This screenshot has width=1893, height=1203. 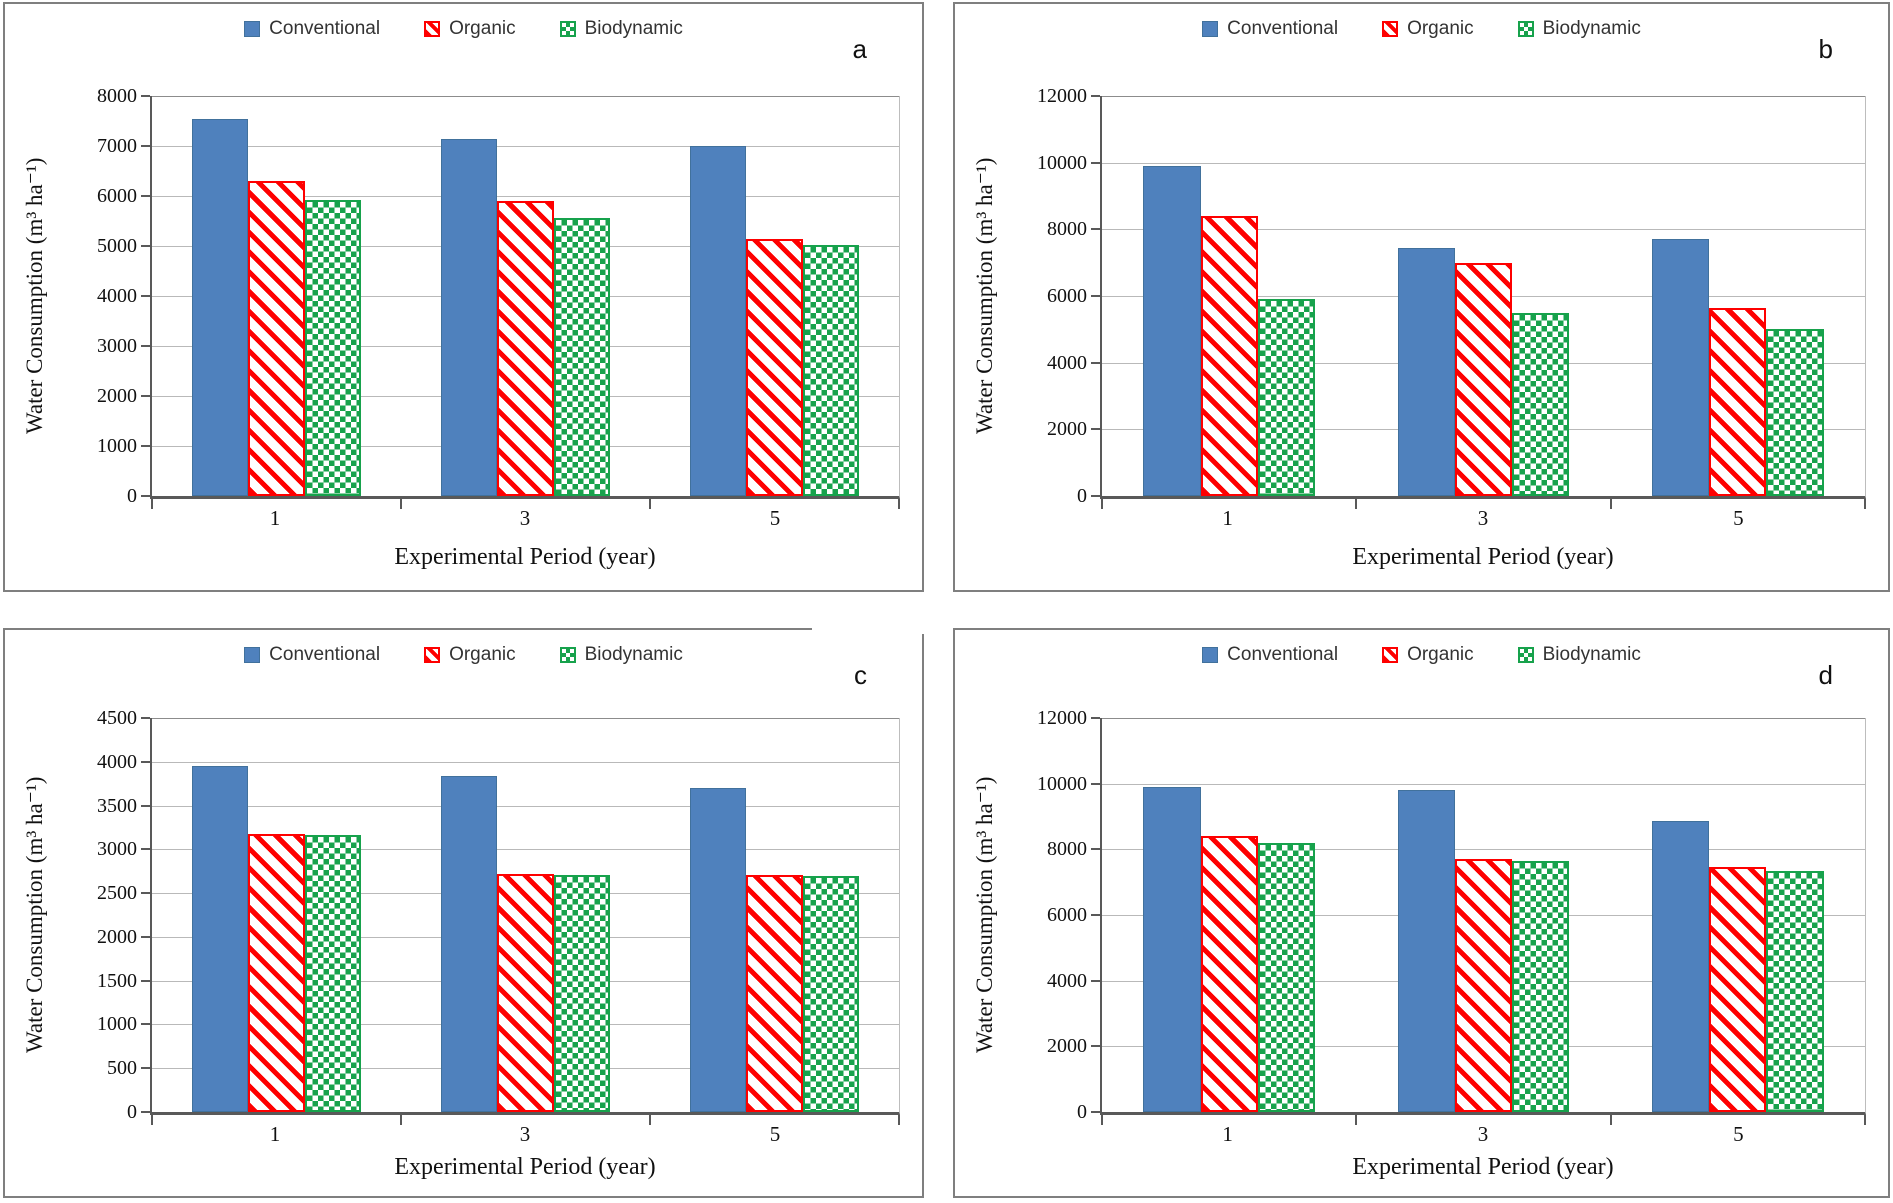 What do you see at coordinates (117, 446) in the screenshot?
I see `y-tick-label: 1000` at bounding box center [117, 446].